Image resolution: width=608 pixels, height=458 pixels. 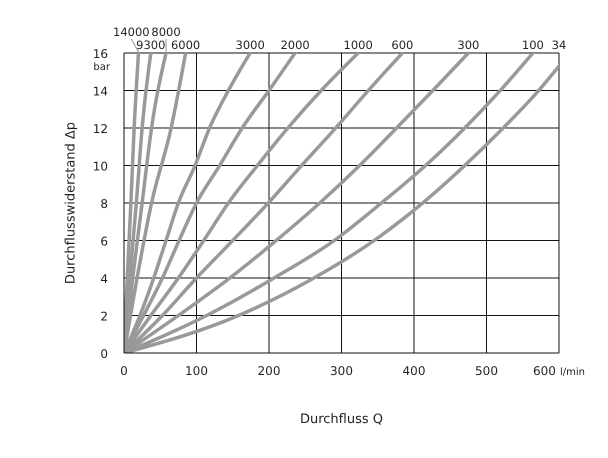 What do you see at coordinates (342, 419) in the screenshot?
I see `x-axis-title: Durchfluss Q` at bounding box center [342, 419].